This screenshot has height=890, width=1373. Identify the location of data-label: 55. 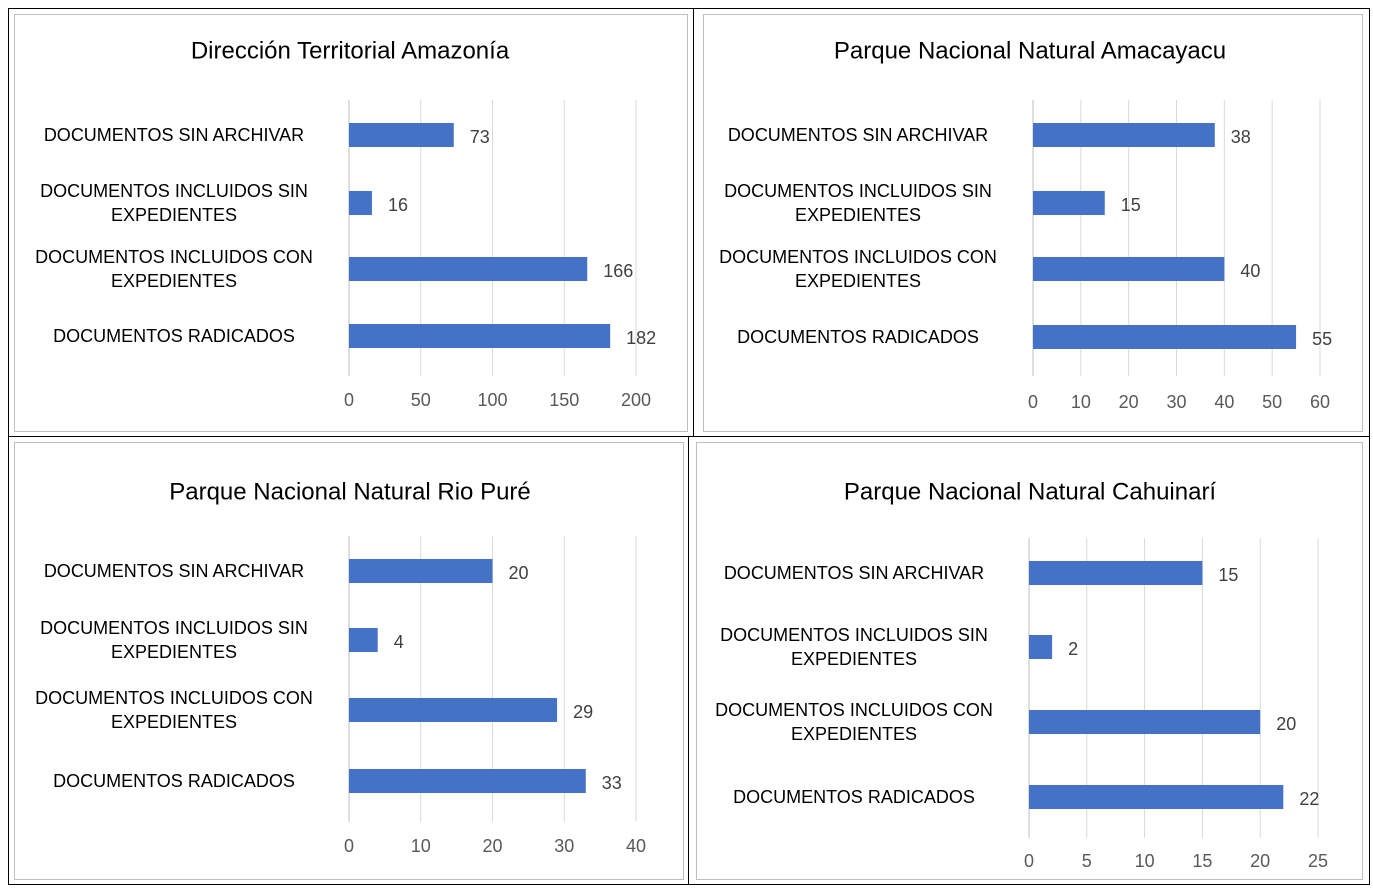
(1322, 339).